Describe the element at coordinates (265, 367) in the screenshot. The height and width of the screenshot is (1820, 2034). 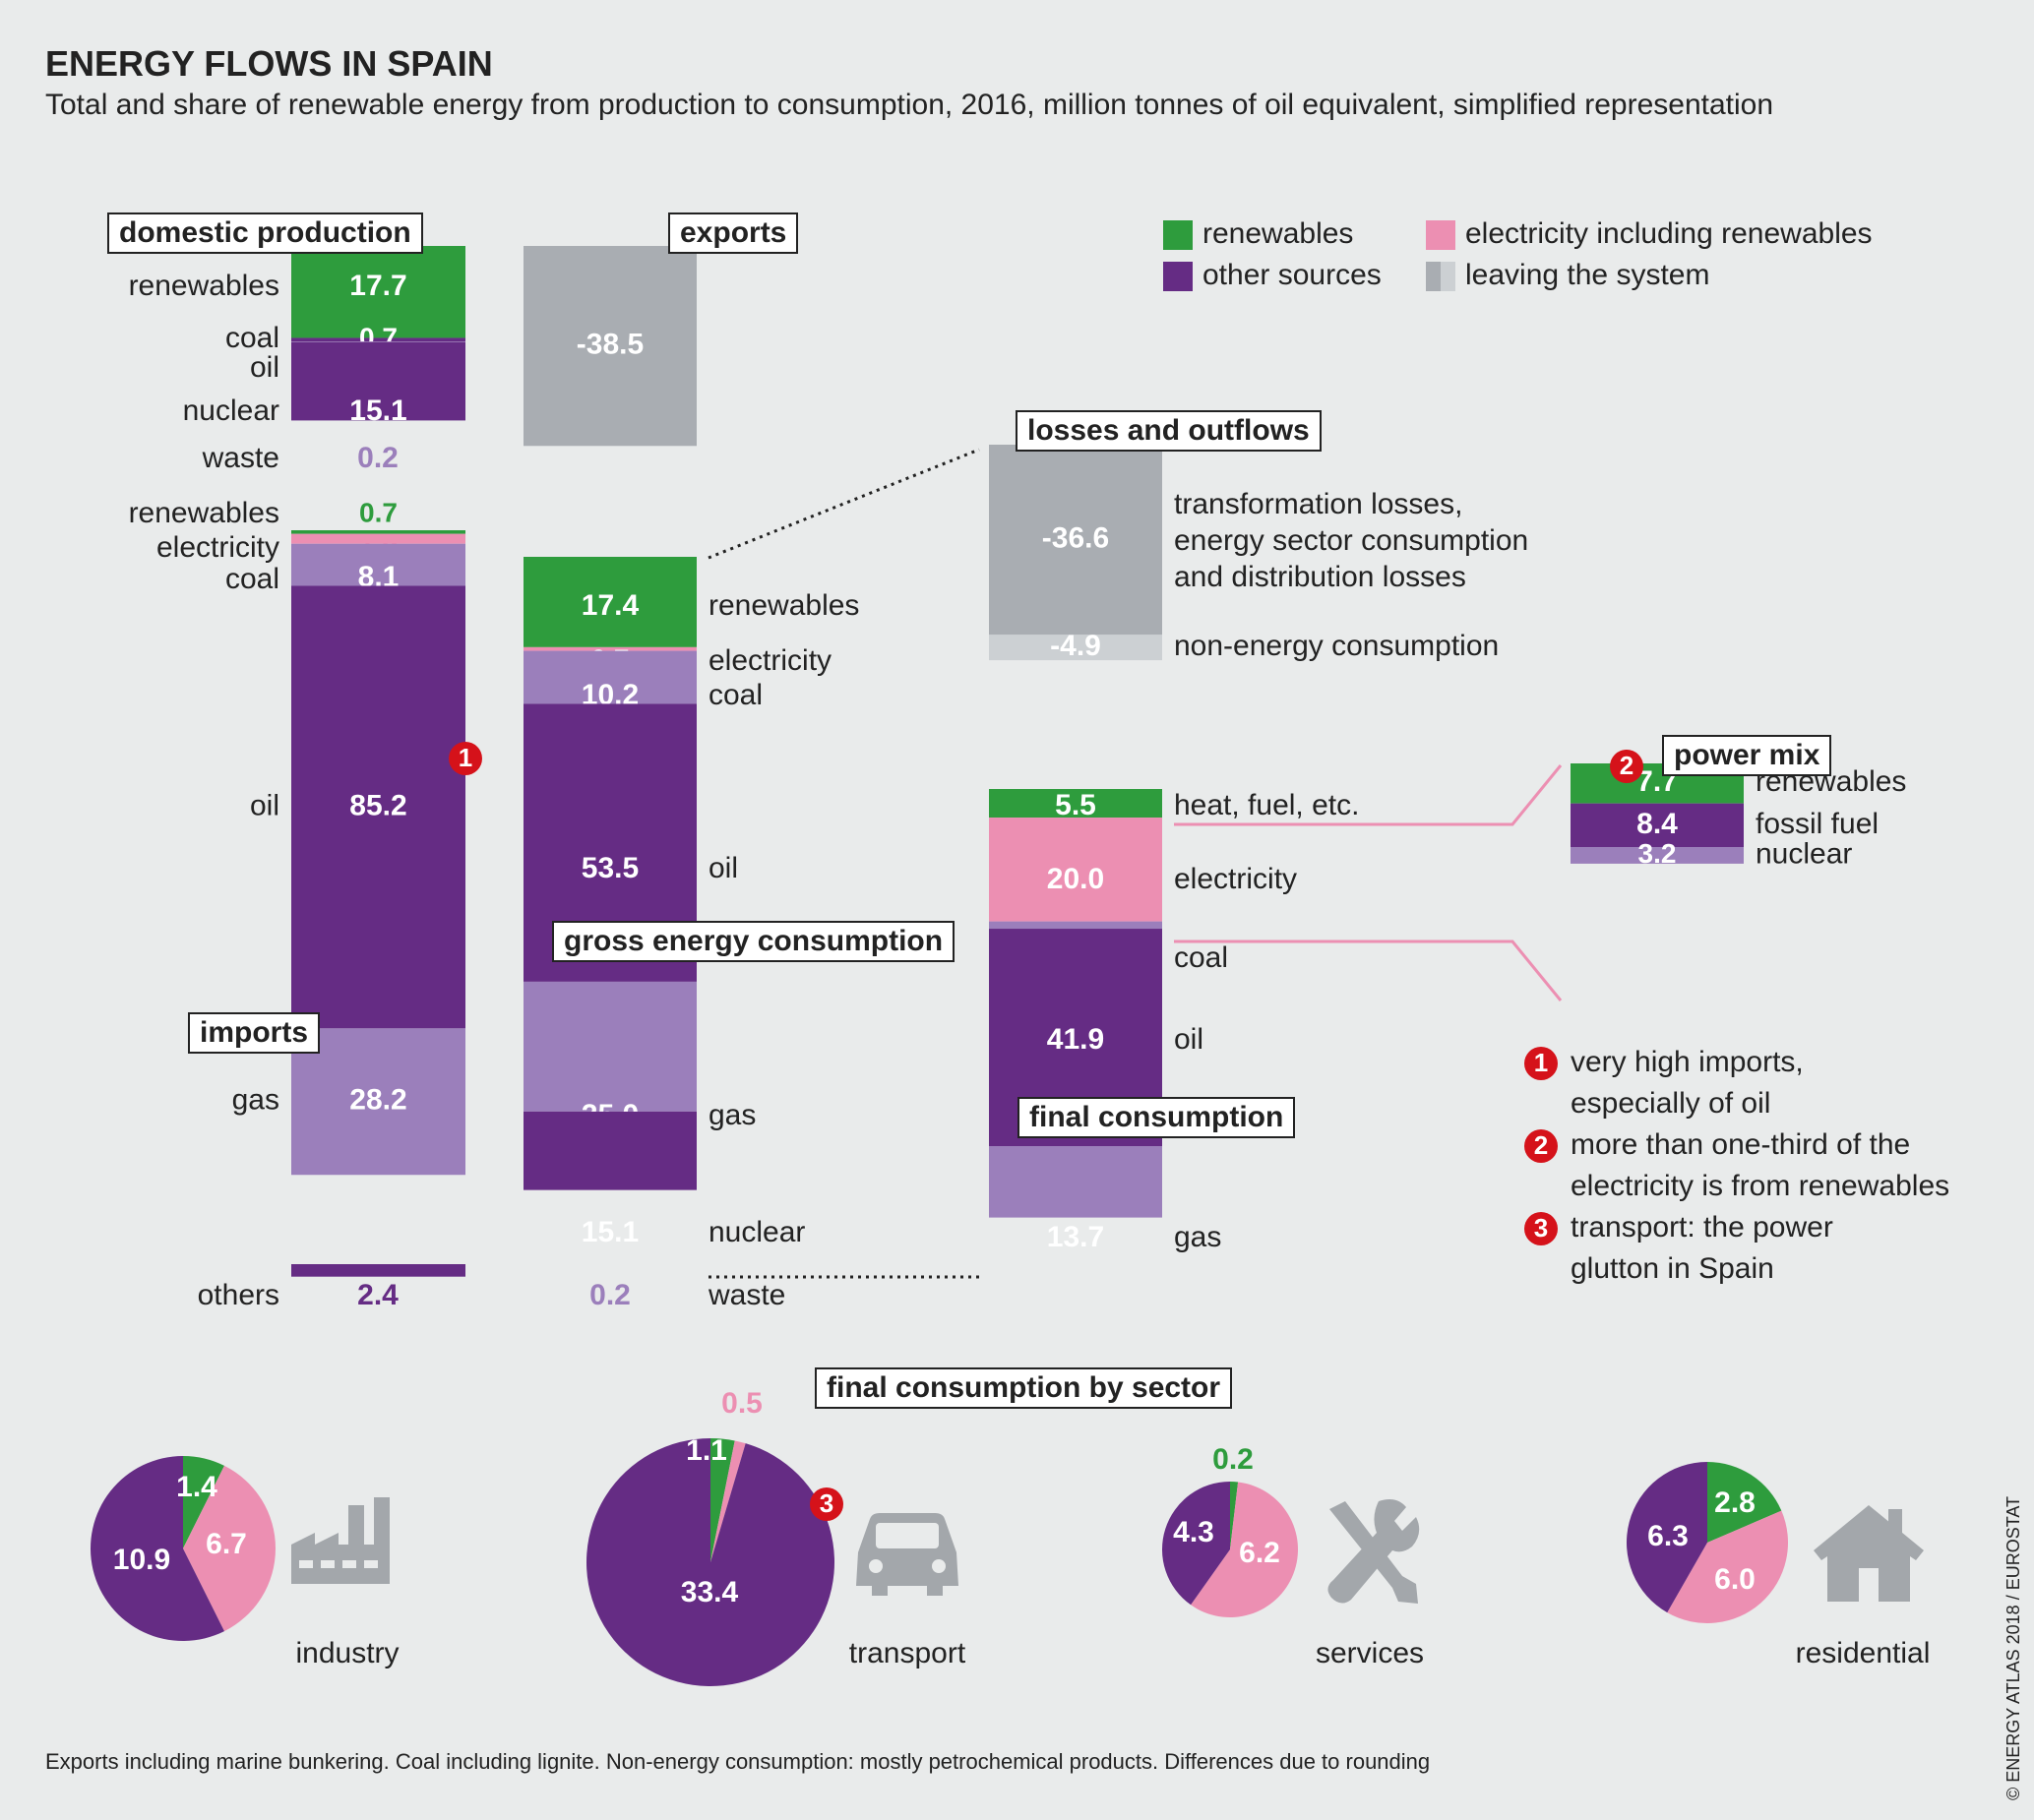
I see `domestic-production-category: oil` at that location.